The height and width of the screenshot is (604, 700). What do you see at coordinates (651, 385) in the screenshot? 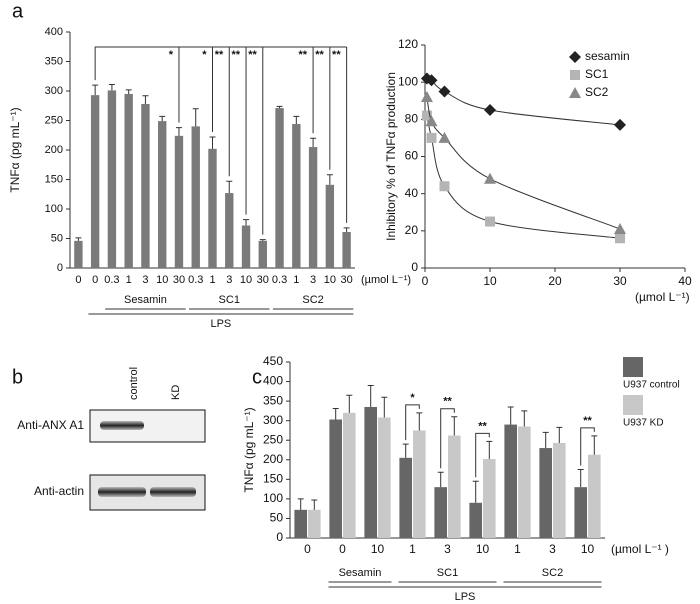
I see `legend-label: U937 control` at bounding box center [651, 385].